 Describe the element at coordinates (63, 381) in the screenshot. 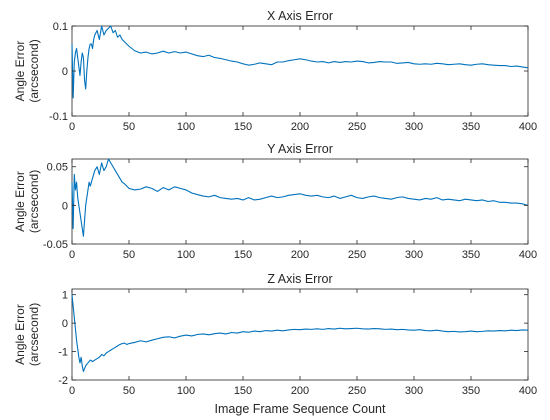

I see `y-tick-label: -2` at that location.